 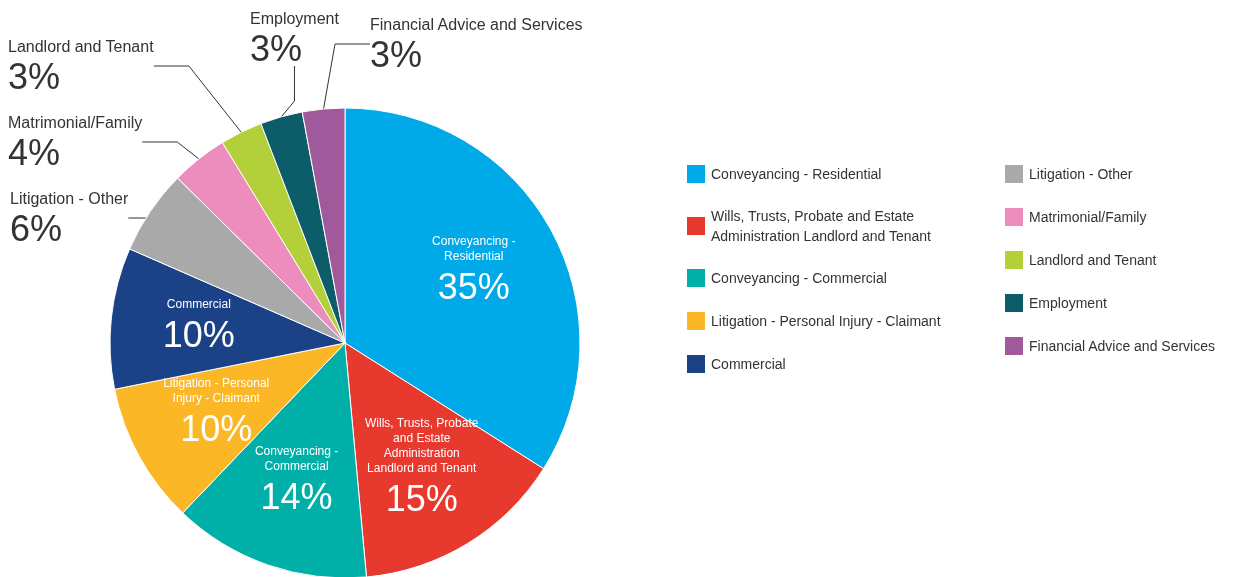 What do you see at coordinates (474, 249) in the screenshot?
I see `slice-label: Conveyancing - Residential` at bounding box center [474, 249].